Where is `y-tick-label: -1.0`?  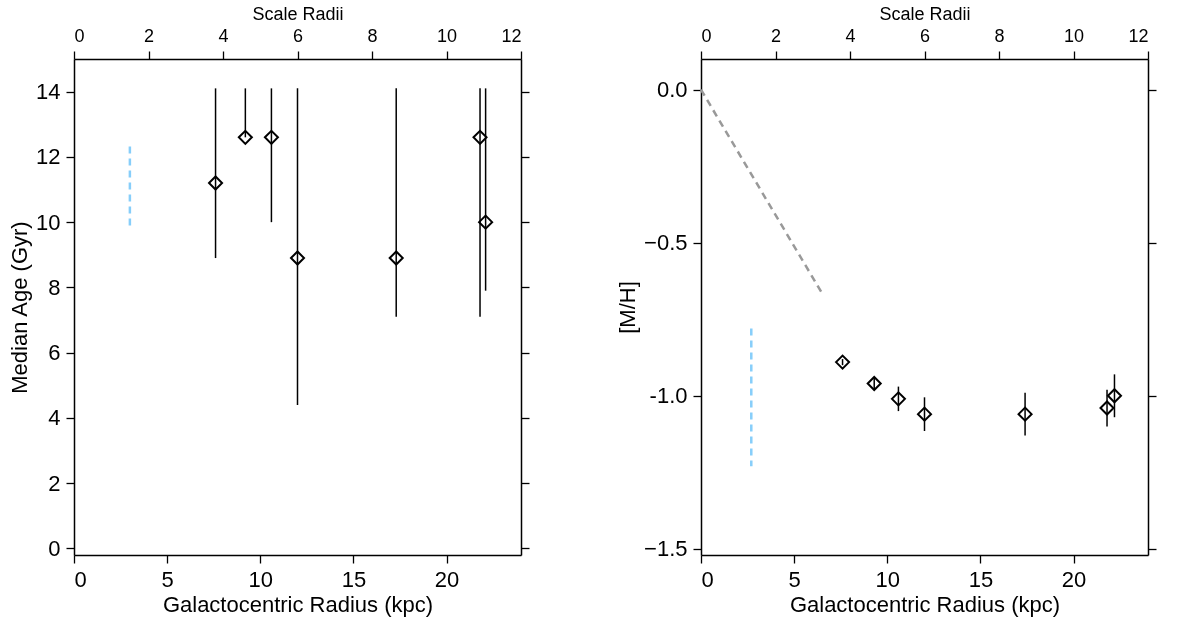
y-tick-label: -1.0 is located at coordinates (668, 396).